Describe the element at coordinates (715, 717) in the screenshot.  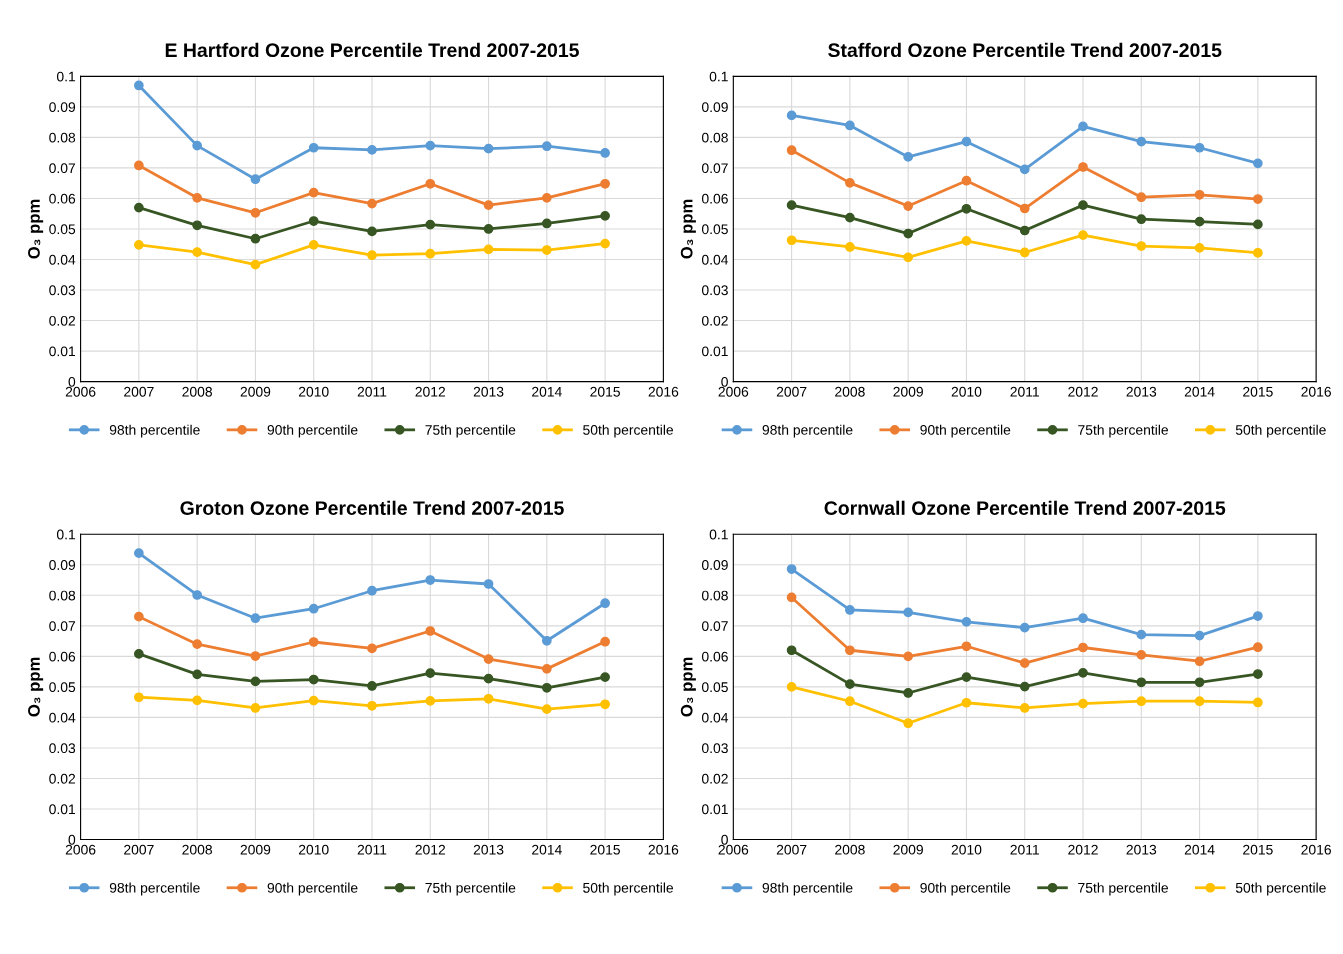
I see `y-tick-label: 0.04` at that location.